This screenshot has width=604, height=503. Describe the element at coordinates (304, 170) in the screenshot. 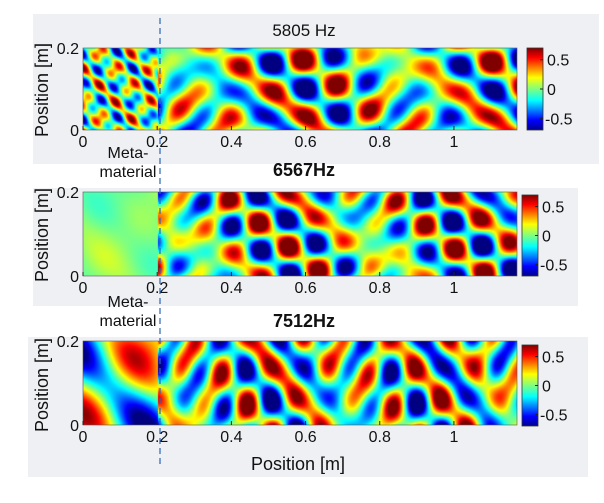

I see `chart-title: 6567Hz` at that location.